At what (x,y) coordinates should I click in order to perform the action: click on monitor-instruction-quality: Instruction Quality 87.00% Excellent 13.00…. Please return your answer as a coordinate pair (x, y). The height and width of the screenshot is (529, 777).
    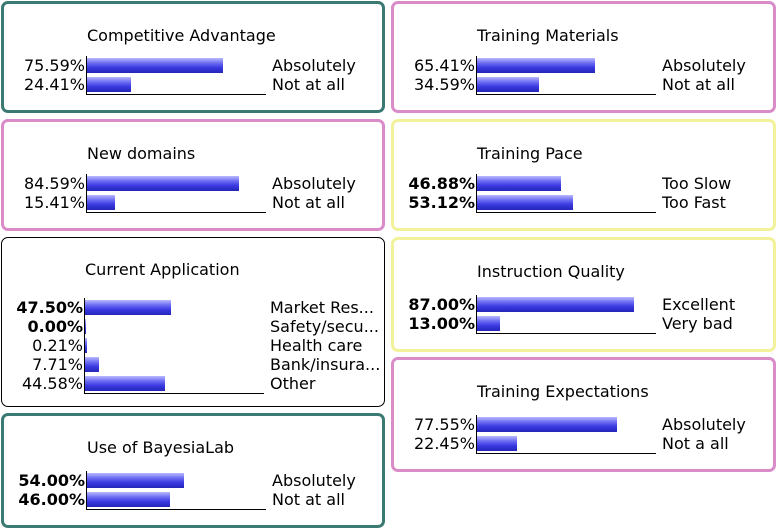
    Looking at the image, I should click on (583, 294).